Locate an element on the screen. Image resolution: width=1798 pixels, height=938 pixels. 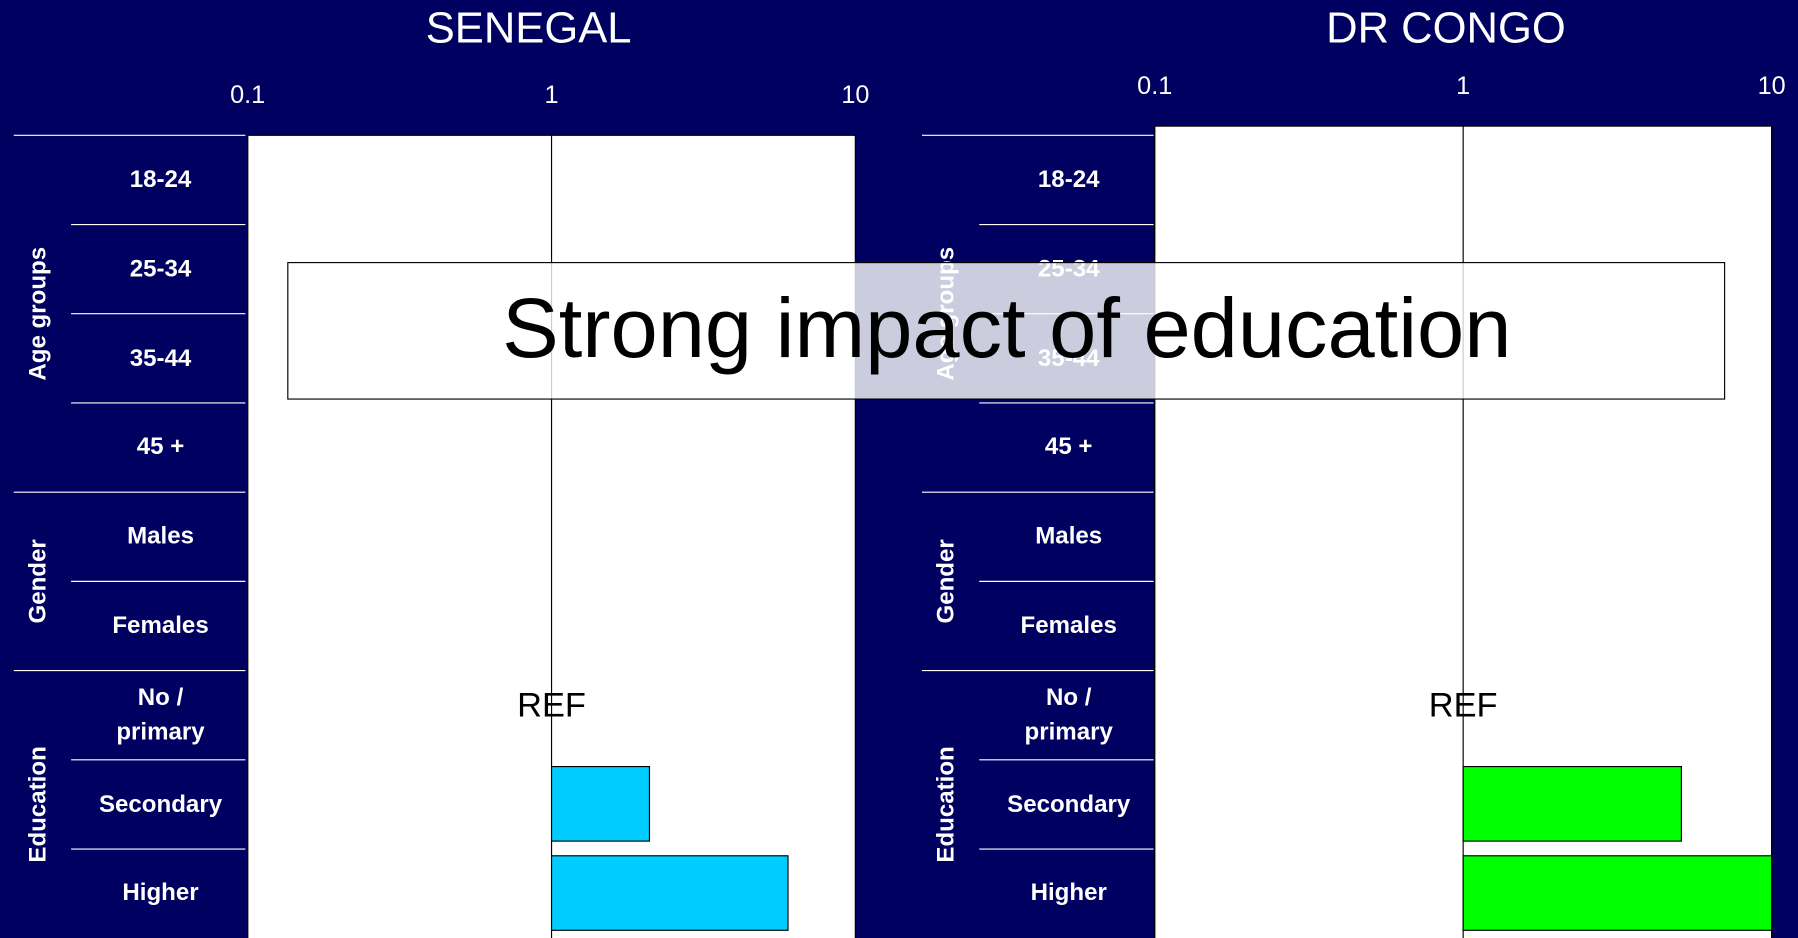
annotation-box is located at coordinates (1006, 331).